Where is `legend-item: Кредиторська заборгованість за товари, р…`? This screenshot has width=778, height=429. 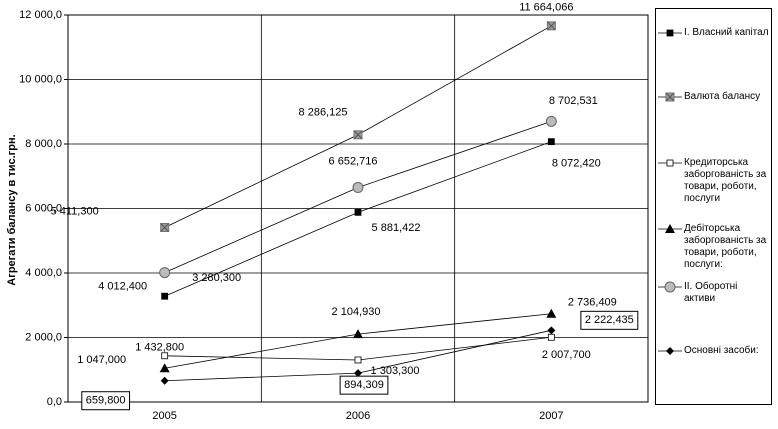
legend-item: Кредиторська заборгованість за товари, р… is located at coordinates (713, 181).